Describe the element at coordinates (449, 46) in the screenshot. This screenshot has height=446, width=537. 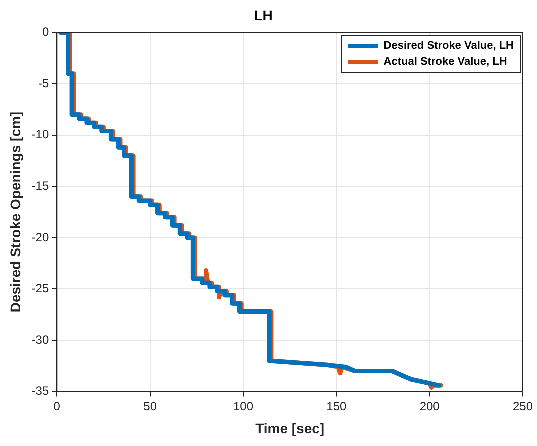
I see `legend-label: Desired Stroke Value, LH` at that location.